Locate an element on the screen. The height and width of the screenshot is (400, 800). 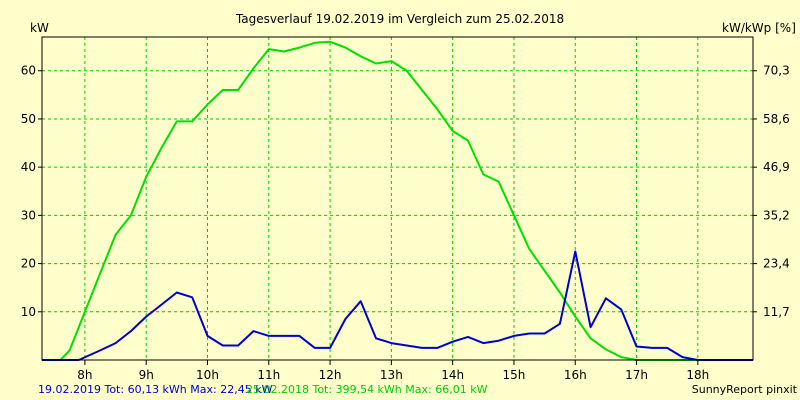
y-axis-label-left: kW is located at coordinates (39, 28).